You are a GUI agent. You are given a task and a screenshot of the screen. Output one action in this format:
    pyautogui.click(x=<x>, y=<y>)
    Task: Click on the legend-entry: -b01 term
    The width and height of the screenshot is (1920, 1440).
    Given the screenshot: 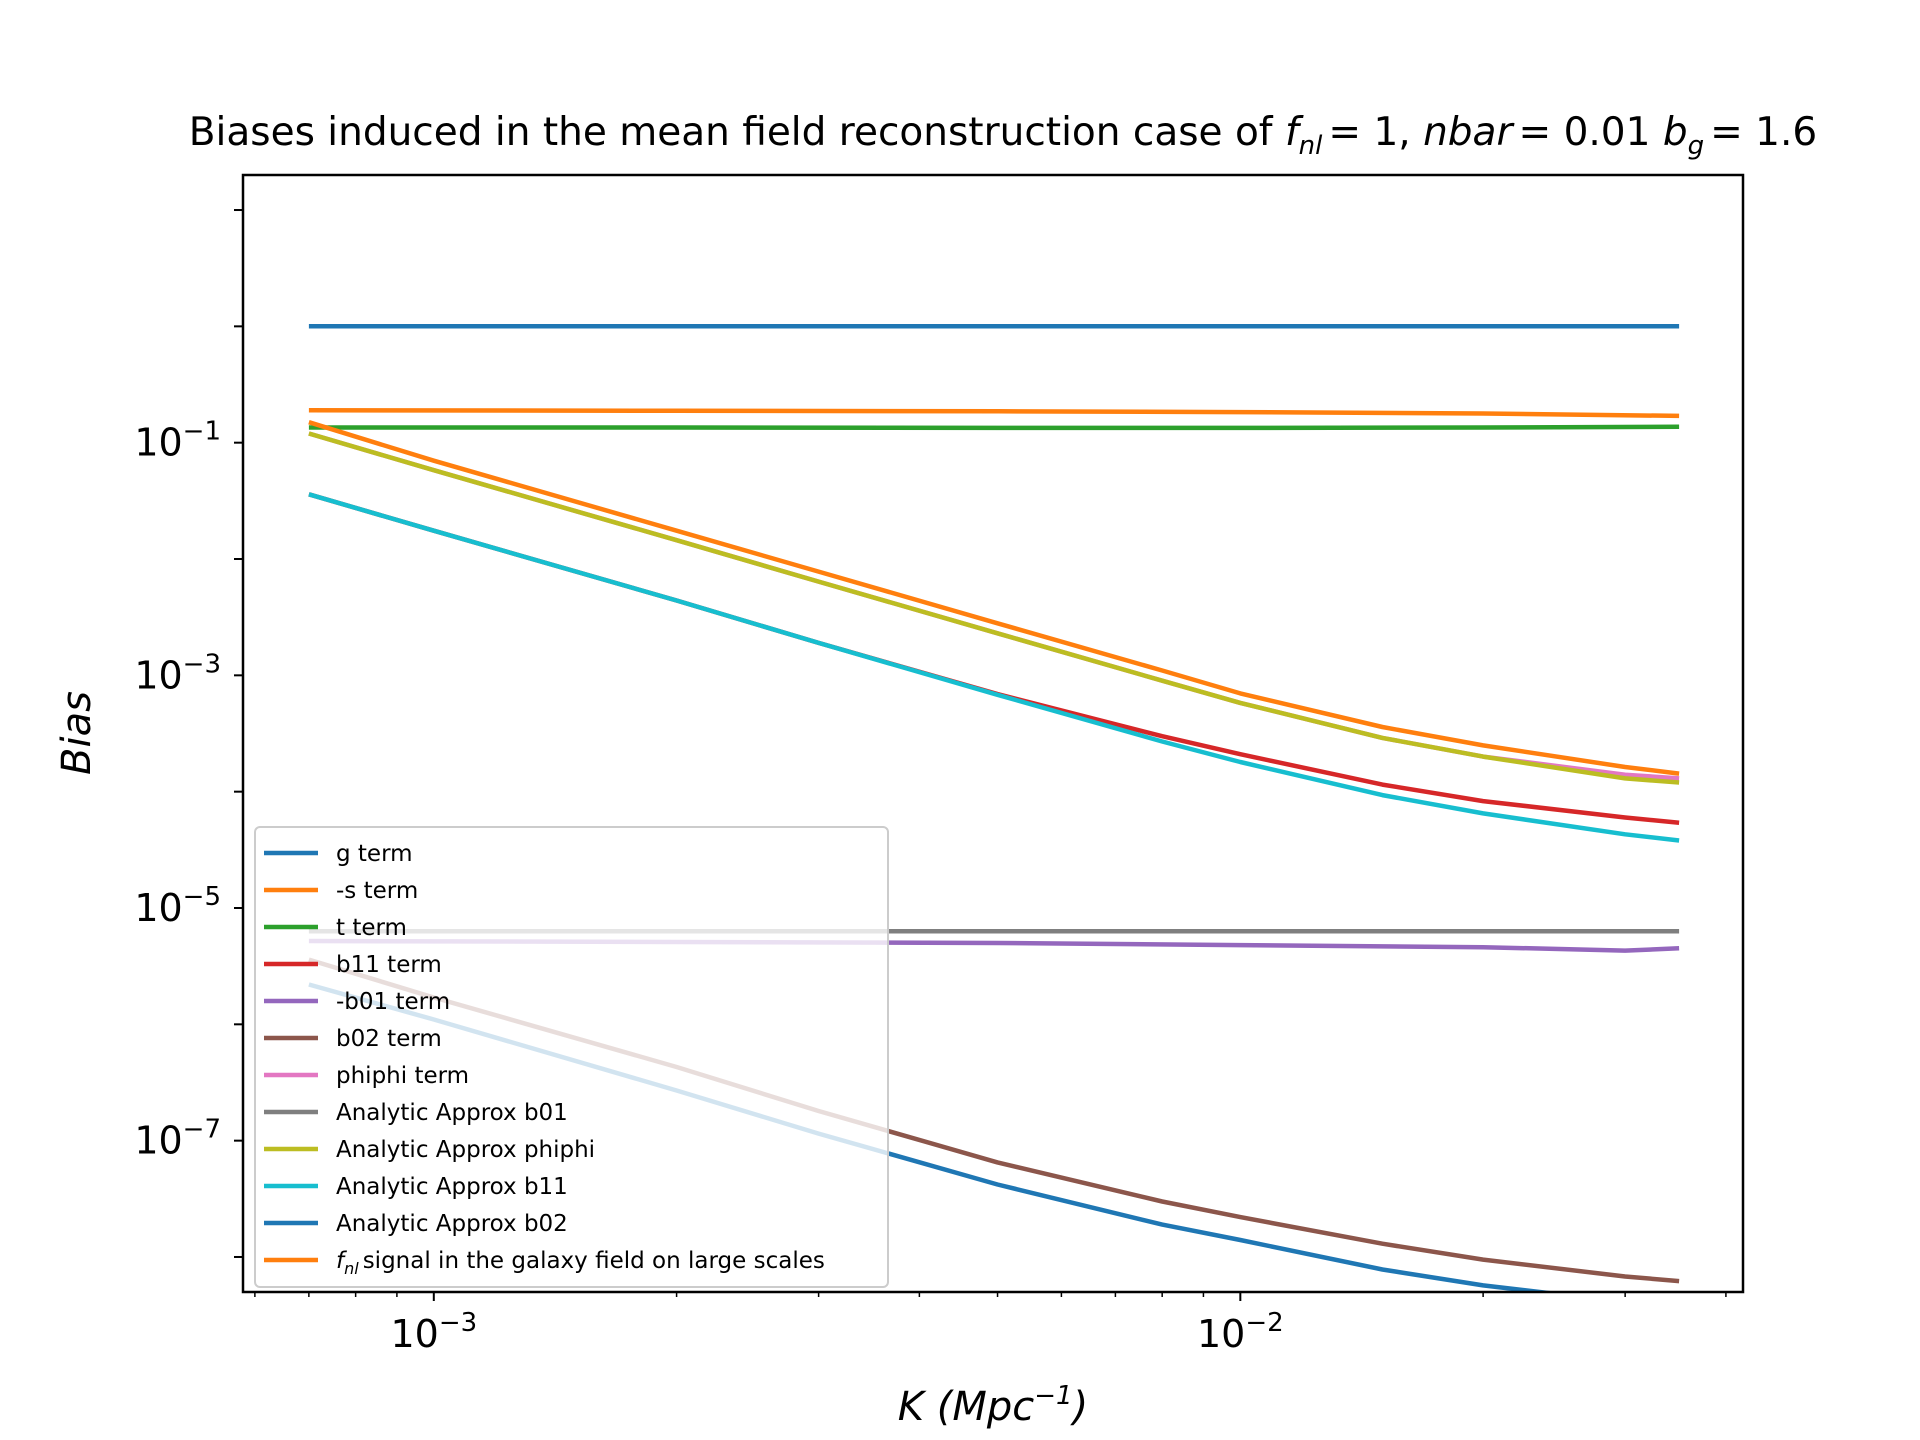 What is the action you would take?
    pyautogui.click(x=357, y=1002)
    